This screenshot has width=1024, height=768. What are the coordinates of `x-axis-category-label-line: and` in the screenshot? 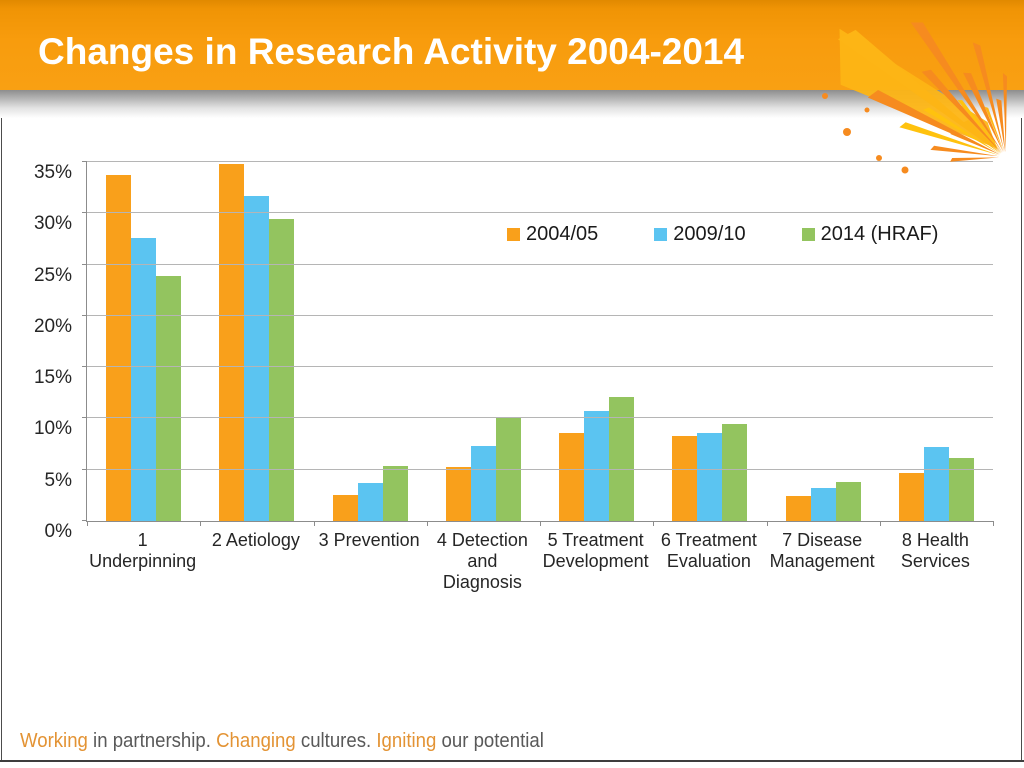 It's located at (482, 561).